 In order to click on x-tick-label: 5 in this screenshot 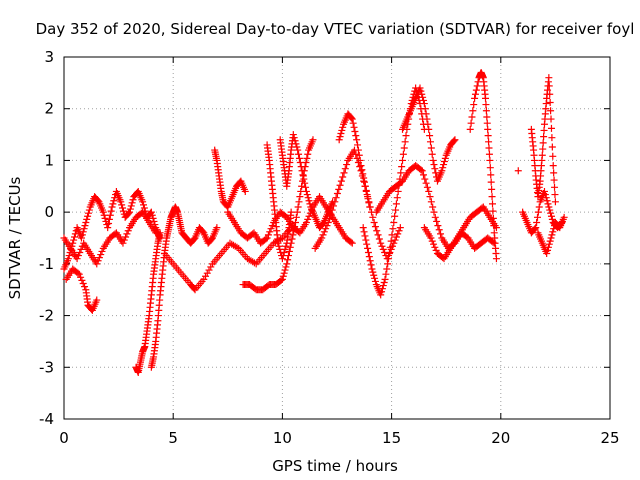, I will do `click(173, 438)`.